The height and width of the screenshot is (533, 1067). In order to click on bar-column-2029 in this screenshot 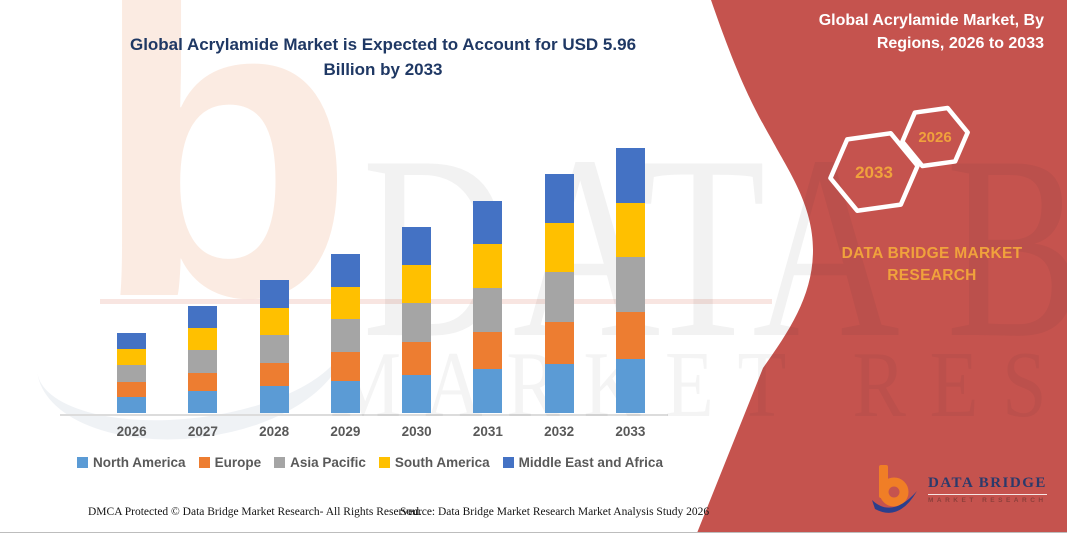, I will do `click(345, 333)`.